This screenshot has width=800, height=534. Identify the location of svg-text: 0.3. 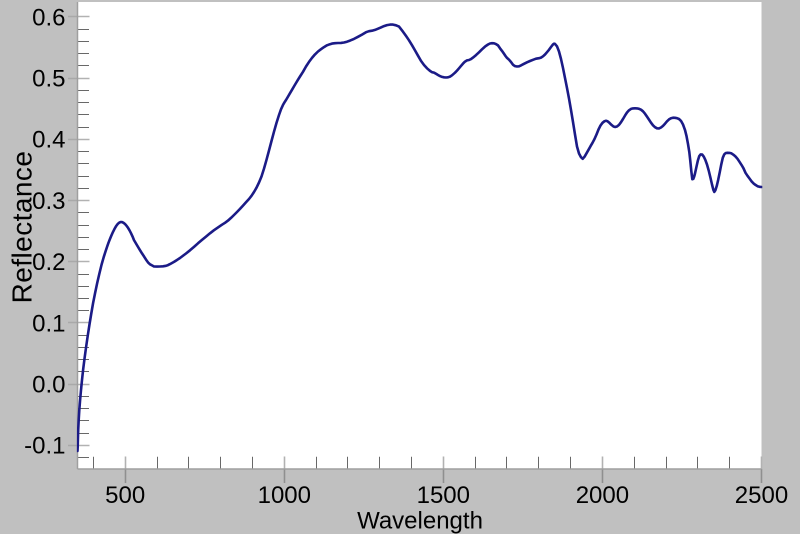
(48, 201).